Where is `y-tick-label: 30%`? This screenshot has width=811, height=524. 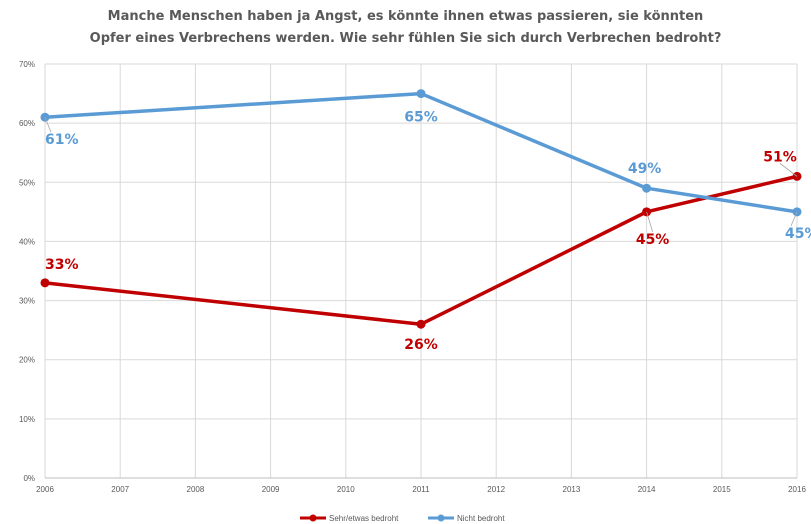 y-tick-label: 30% is located at coordinates (27, 301).